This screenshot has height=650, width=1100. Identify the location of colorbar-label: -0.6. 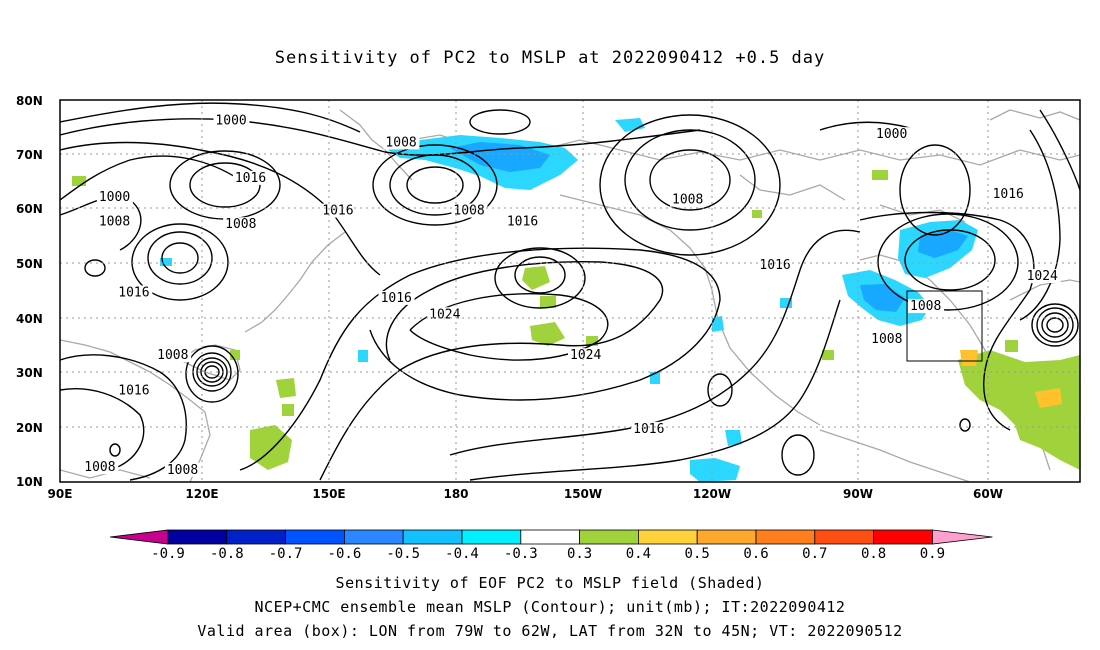
(345, 554).